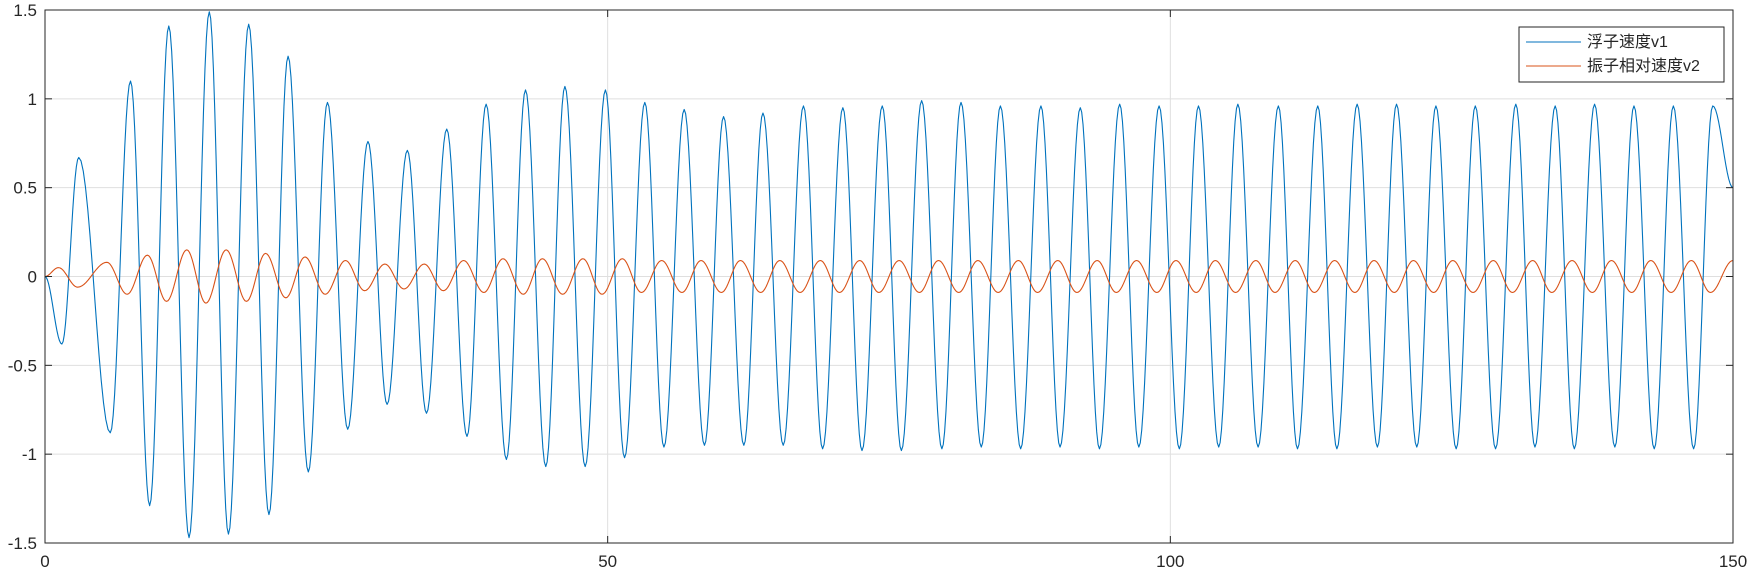  What do you see at coordinates (32, 99) in the screenshot?
I see `y-tick-label: 1` at bounding box center [32, 99].